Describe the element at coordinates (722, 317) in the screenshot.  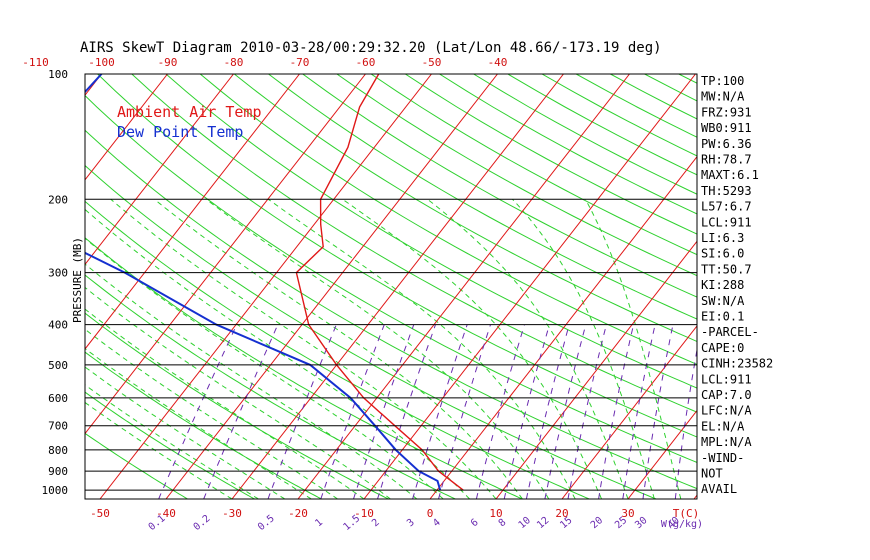
I see `stat-item: EI:0.1` at that location.